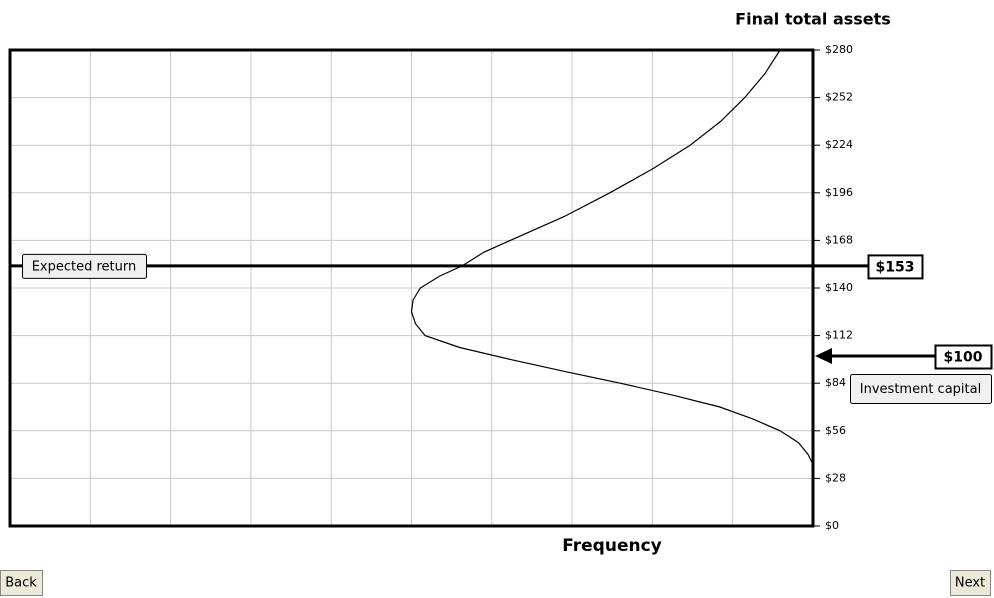 The image size is (994, 598). Describe the element at coordinates (835, 430) in the screenshot. I see `y-tick-label: $56` at that location.